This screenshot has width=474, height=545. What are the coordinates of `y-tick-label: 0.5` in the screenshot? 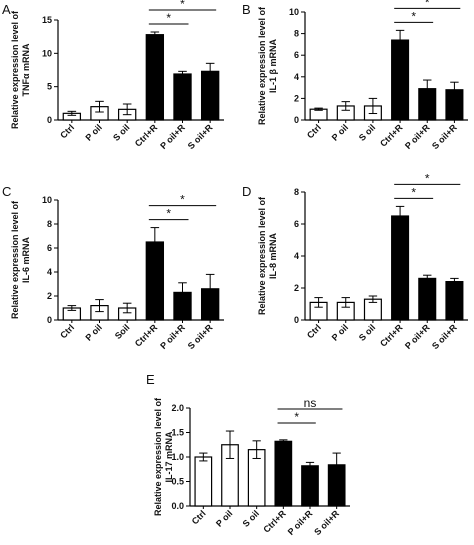 It's located at (177, 482).